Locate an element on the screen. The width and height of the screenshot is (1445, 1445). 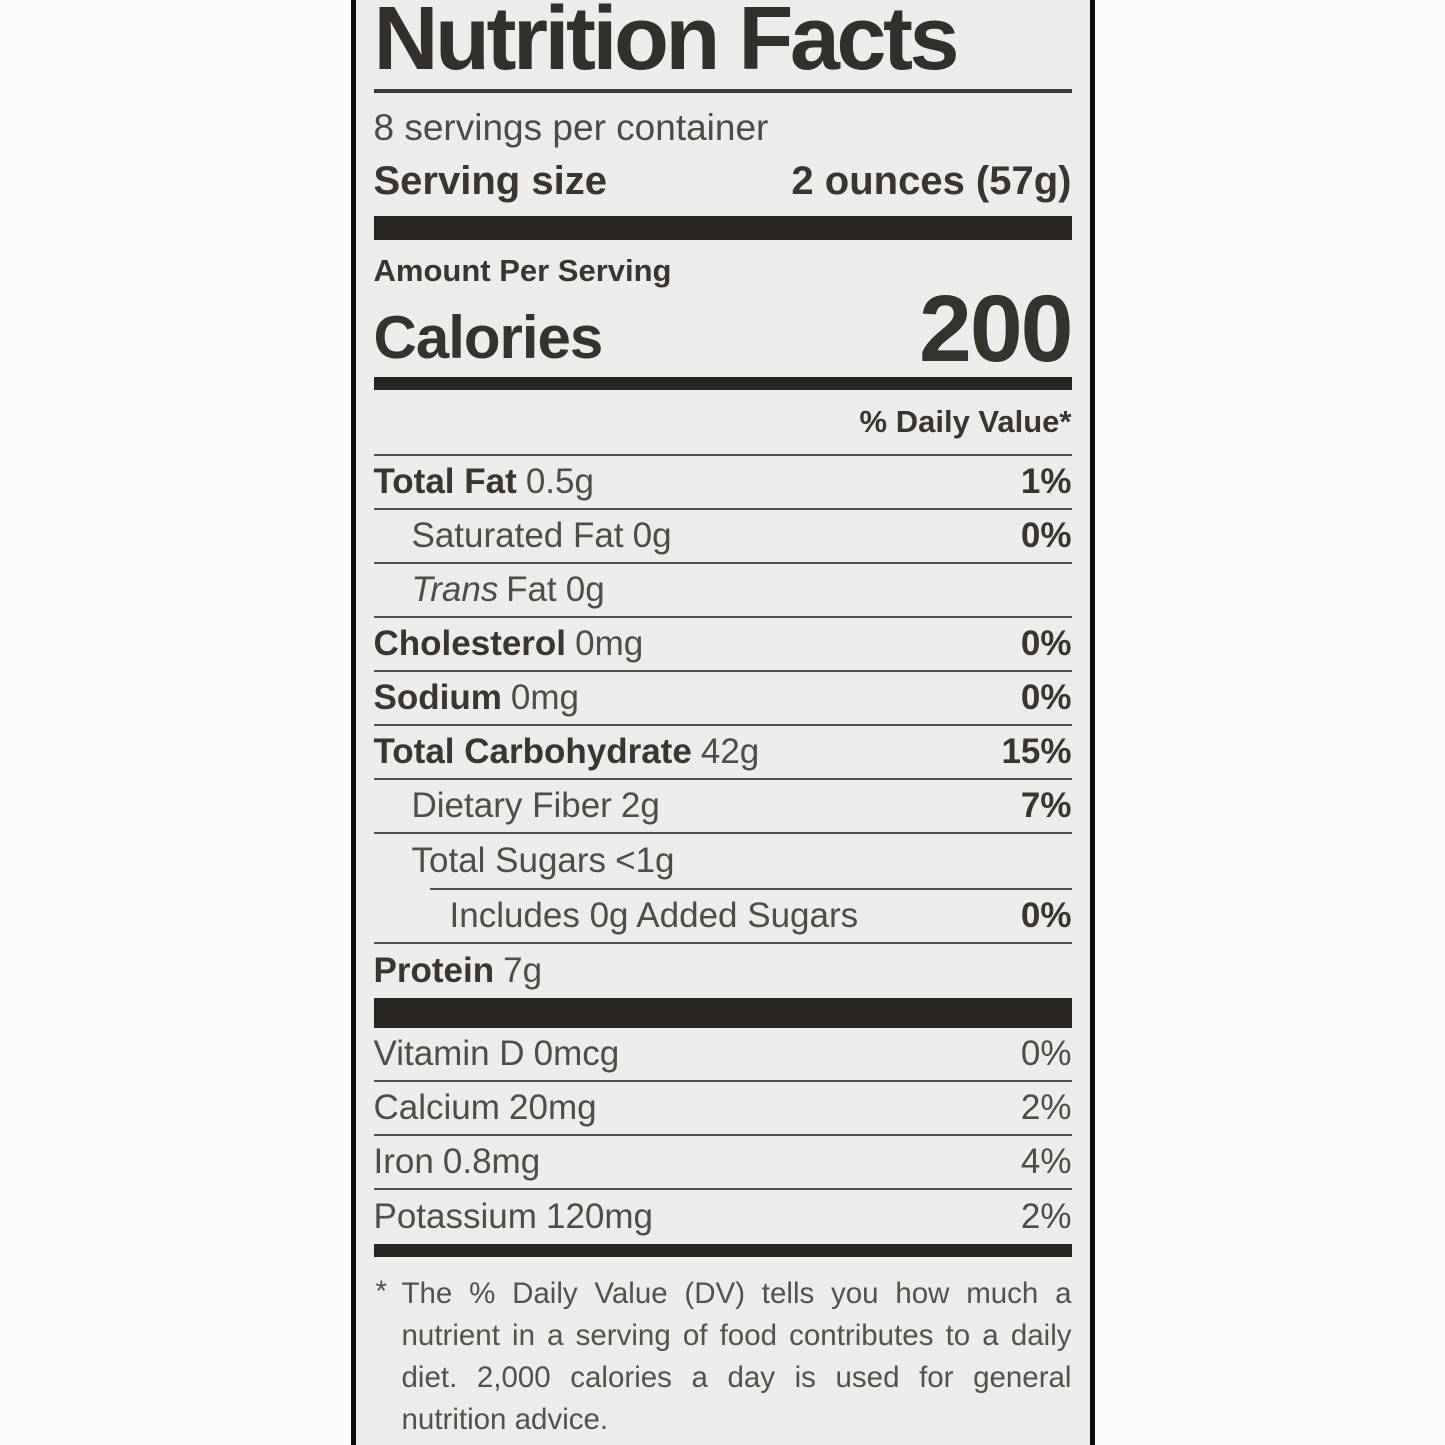
nutrient-name: Cholesterol 0mg is located at coordinates (508, 644).